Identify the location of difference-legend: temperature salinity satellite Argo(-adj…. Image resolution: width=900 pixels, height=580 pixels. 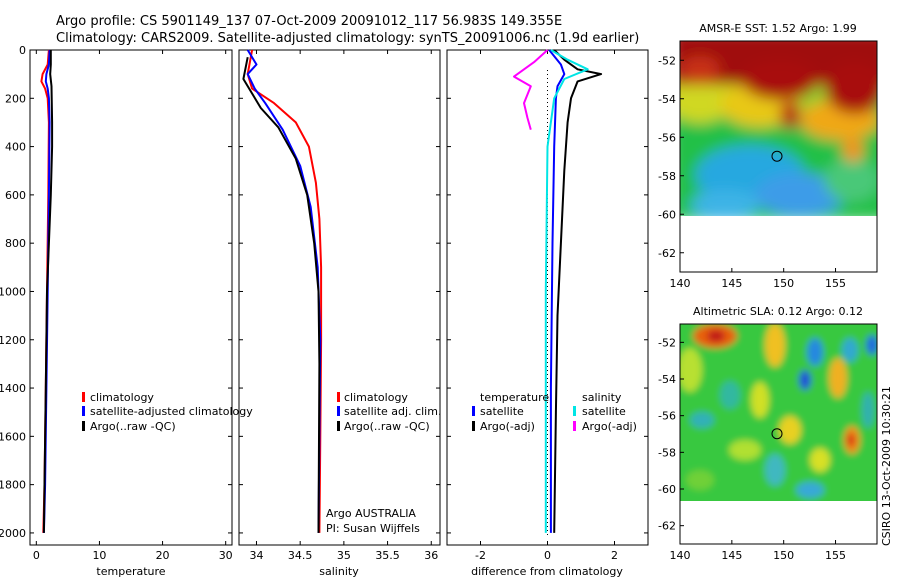
(554, 412).